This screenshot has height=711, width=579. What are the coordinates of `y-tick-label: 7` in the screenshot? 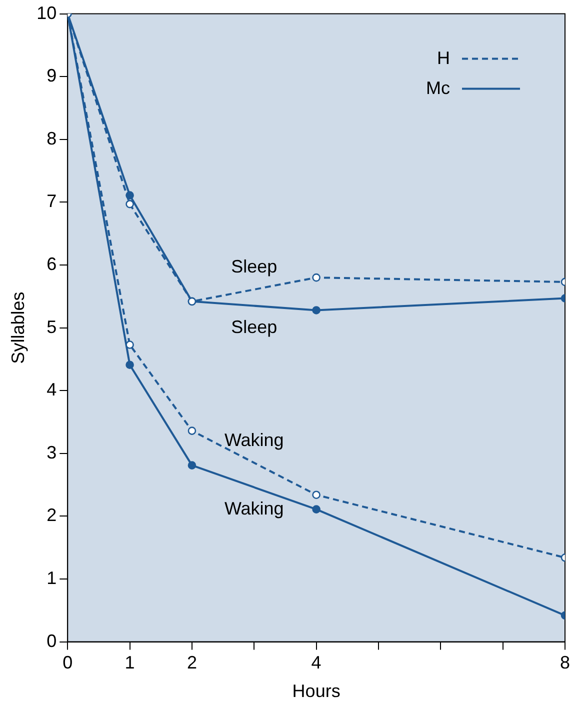 It's located at (51, 201).